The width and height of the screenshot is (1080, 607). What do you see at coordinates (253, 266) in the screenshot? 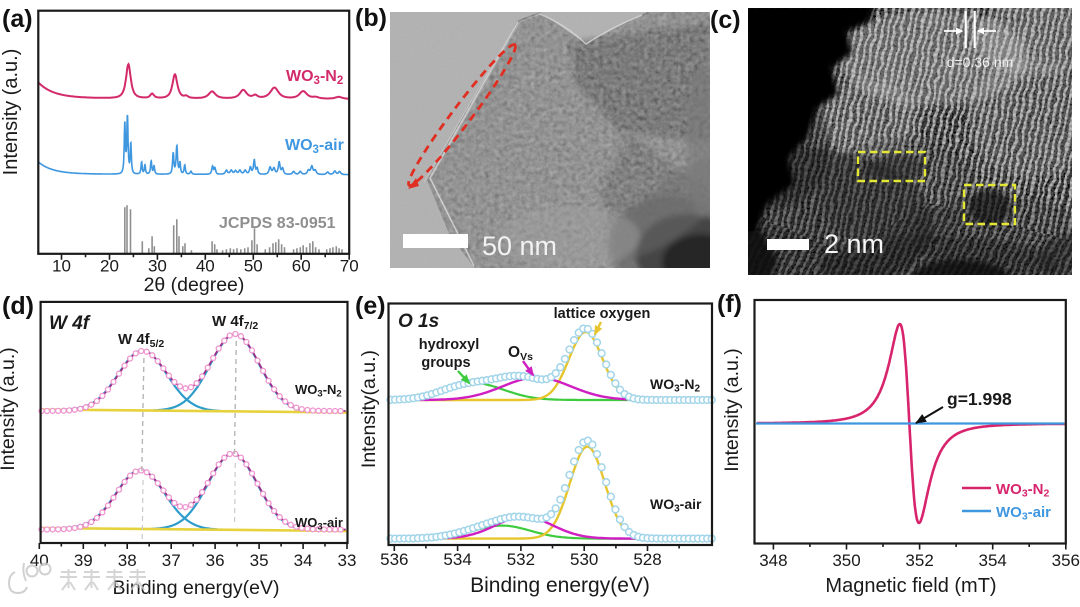
I see `svg-text: 50` at bounding box center [253, 266].